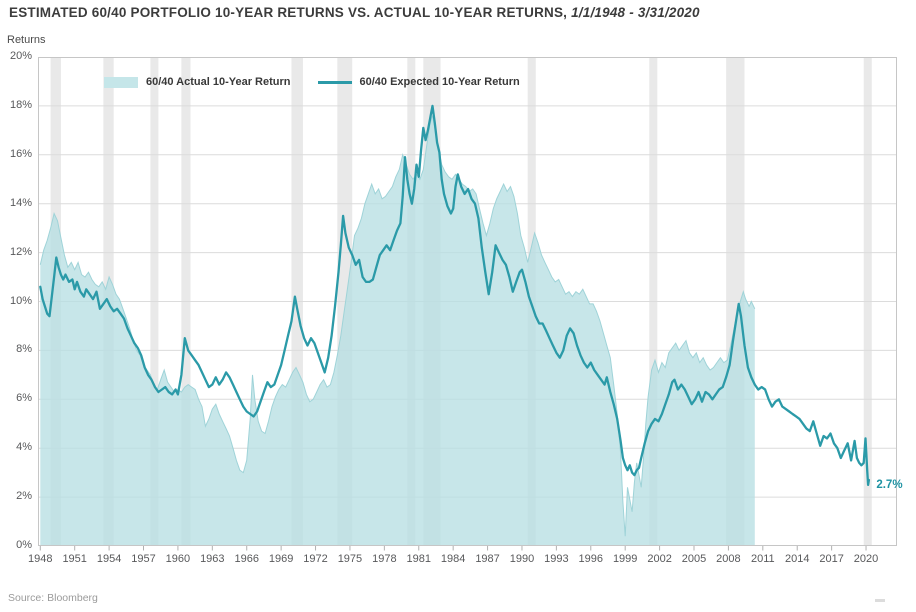 The width and height of the screenshot is (916, 612). I want to click on x-tick-label: 1990, so click(522, 559).